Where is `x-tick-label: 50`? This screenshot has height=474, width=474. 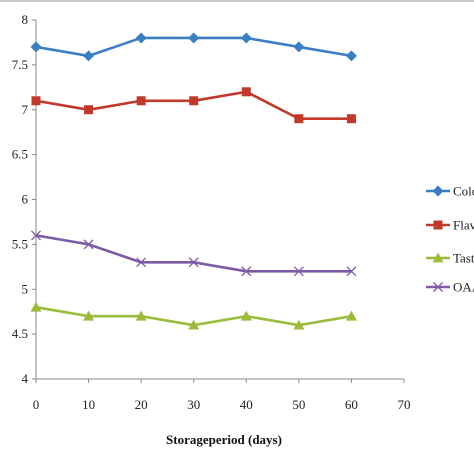
x-tick-label: 50 is located at coordinates (298, 404).